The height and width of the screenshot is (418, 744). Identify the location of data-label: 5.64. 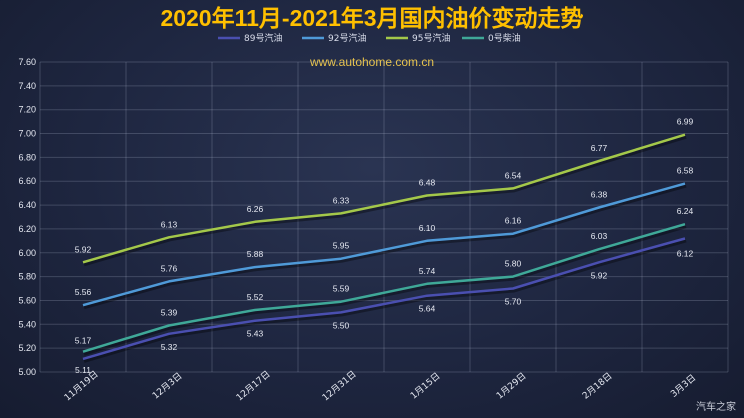
(427, 309).